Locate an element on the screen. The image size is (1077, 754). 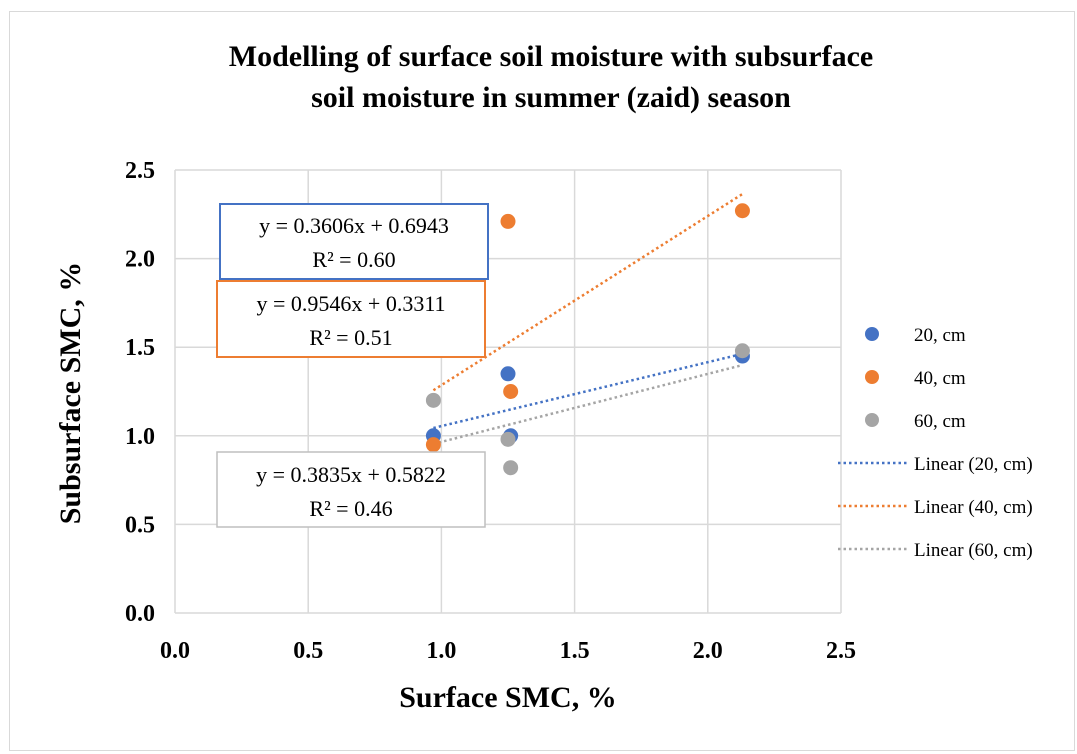
data-points is located at coordinates (587, 339).